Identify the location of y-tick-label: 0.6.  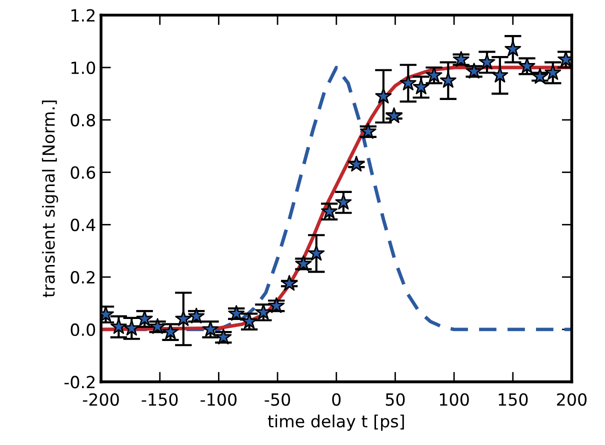
(83, 172).